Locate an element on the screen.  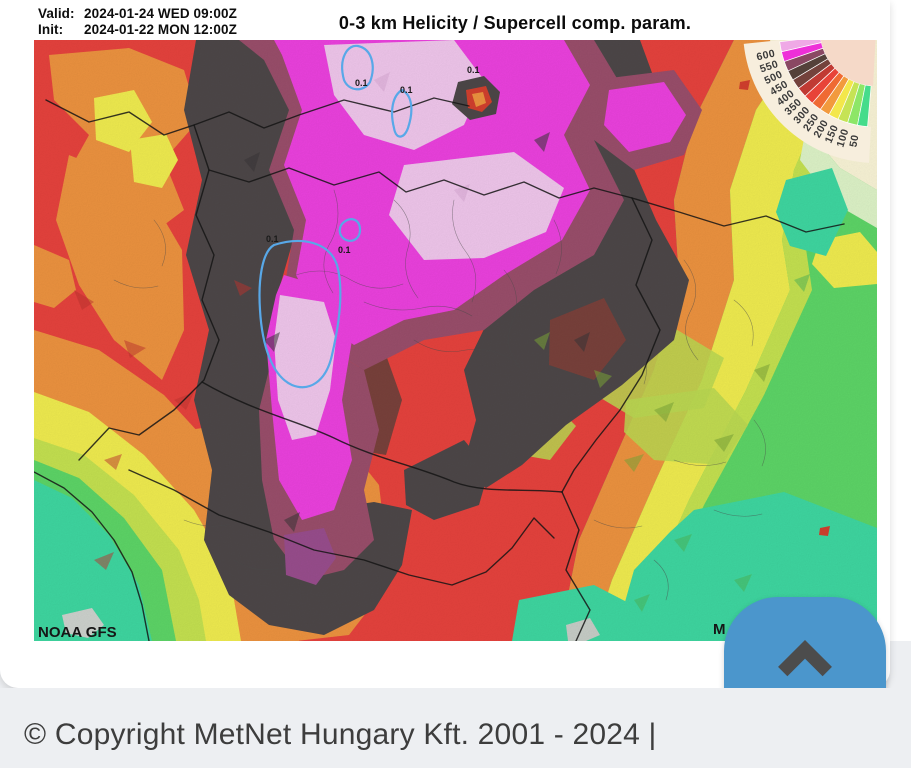
init-value: 2024-01-22 MON 12:00Z is located at coordinates (160, 29).